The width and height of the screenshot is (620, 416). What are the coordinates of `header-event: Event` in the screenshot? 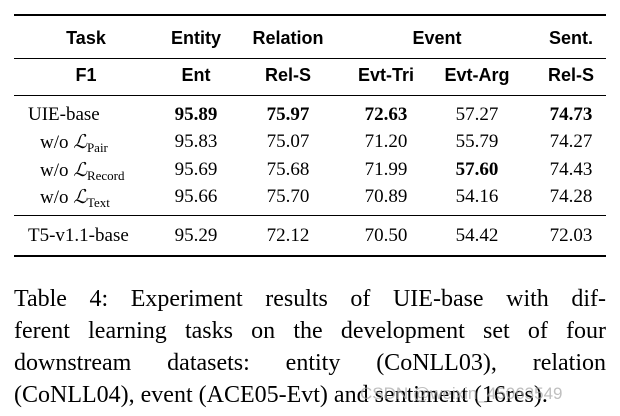 It's located at (437, 38).